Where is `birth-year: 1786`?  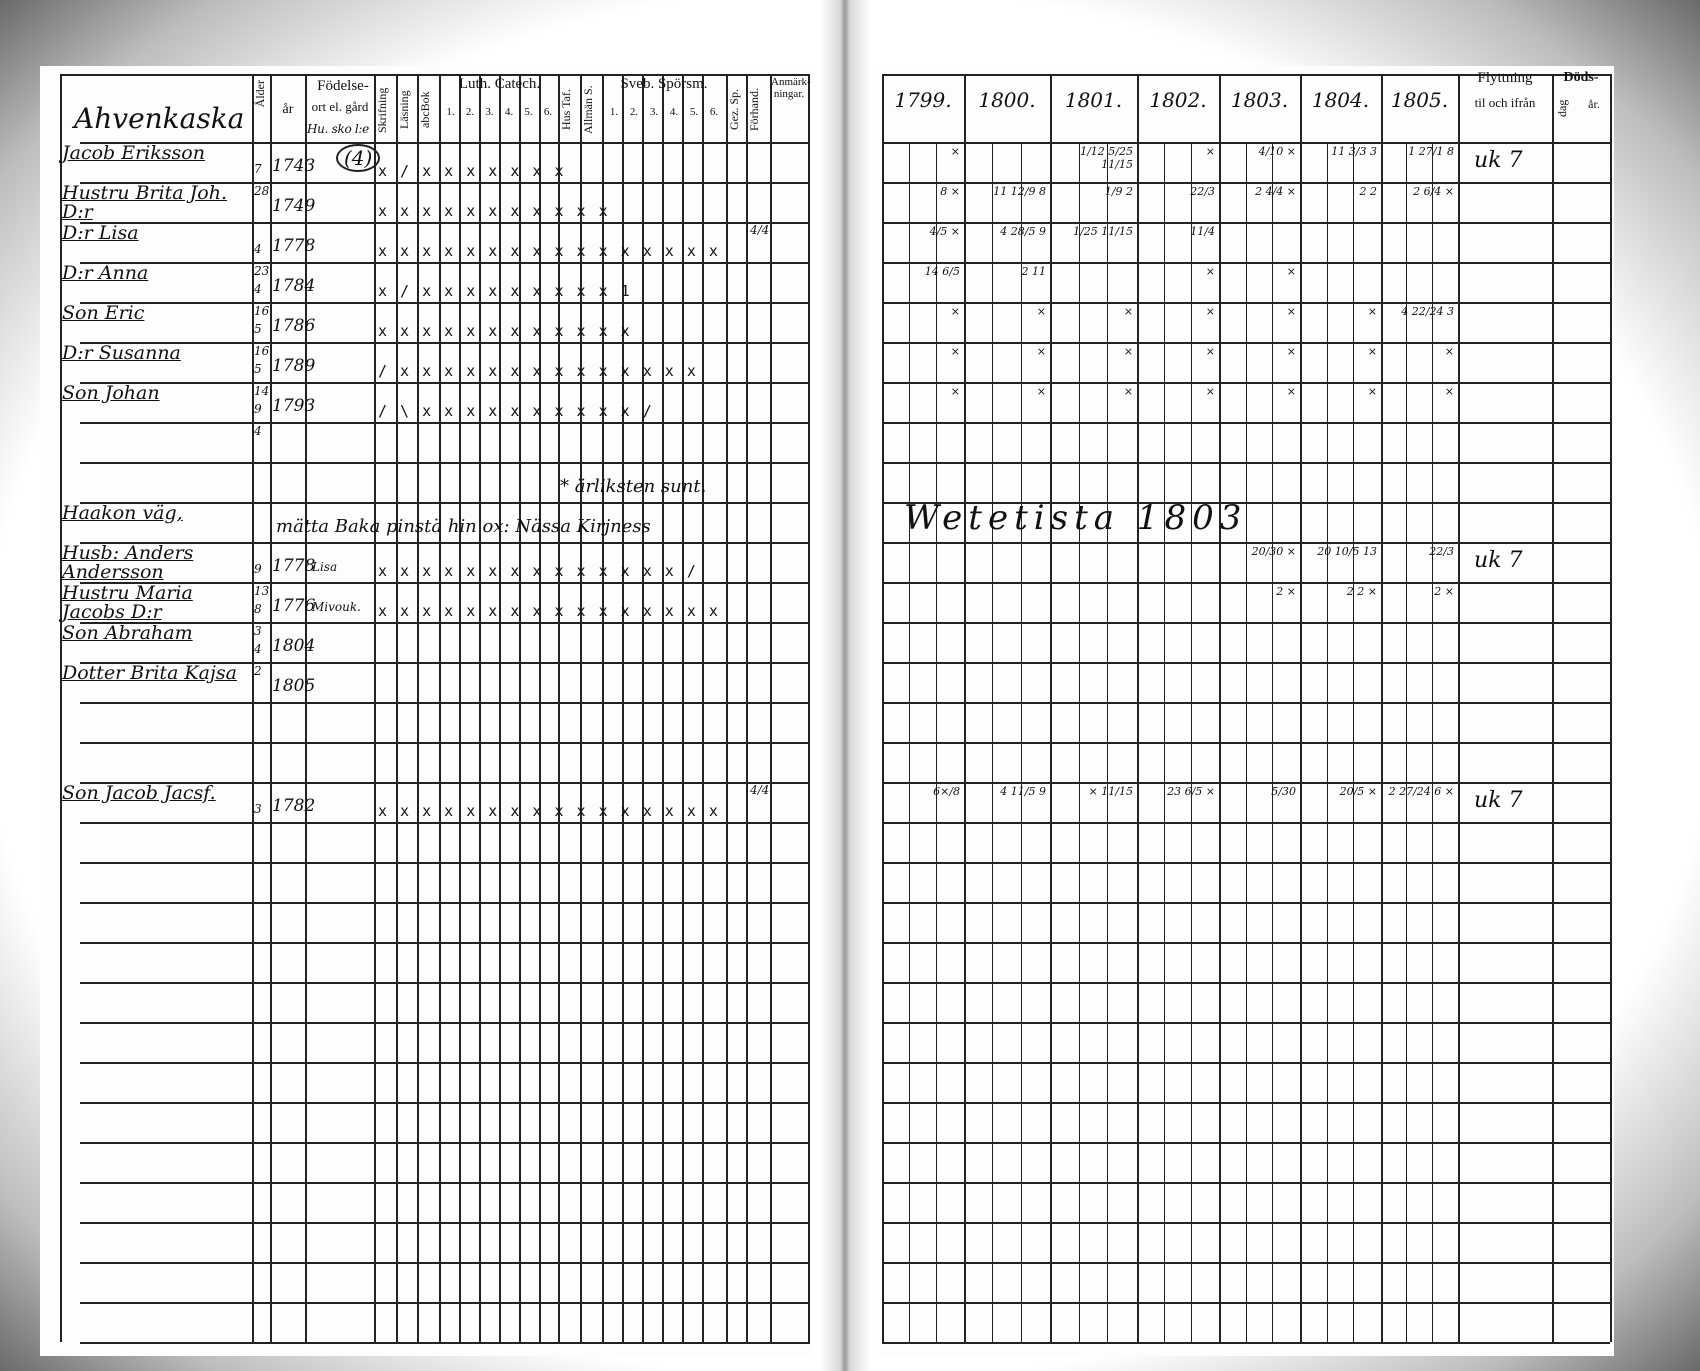
birth-year: 1786 is located at coordinates (294, 326).